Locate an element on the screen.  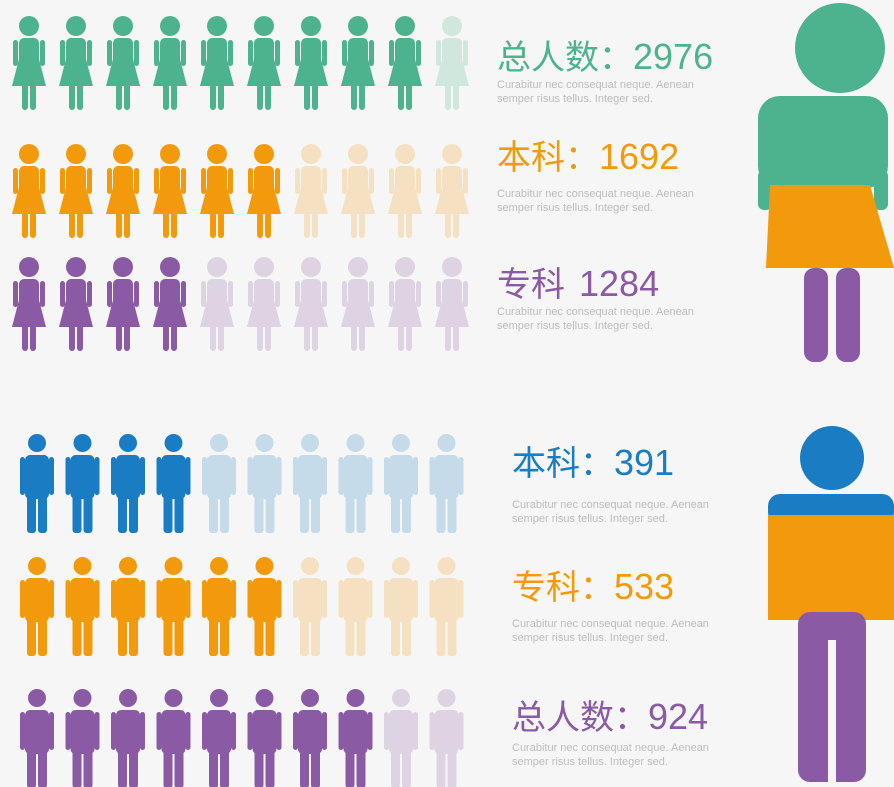
stat-label: 专科：533 is located at coordinates (593, 584).